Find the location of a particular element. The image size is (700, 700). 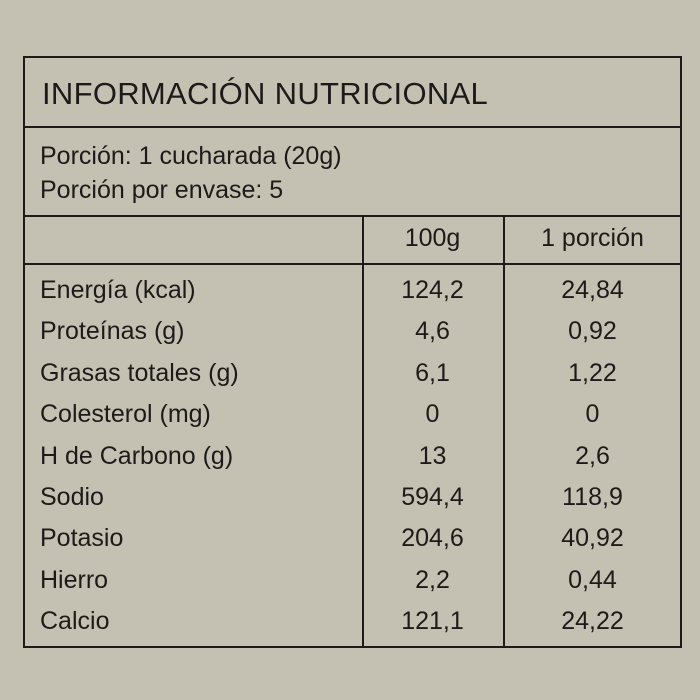

table-row: Grasas totales (g) 6,1 1,22 is located at coordinates (352, 379).